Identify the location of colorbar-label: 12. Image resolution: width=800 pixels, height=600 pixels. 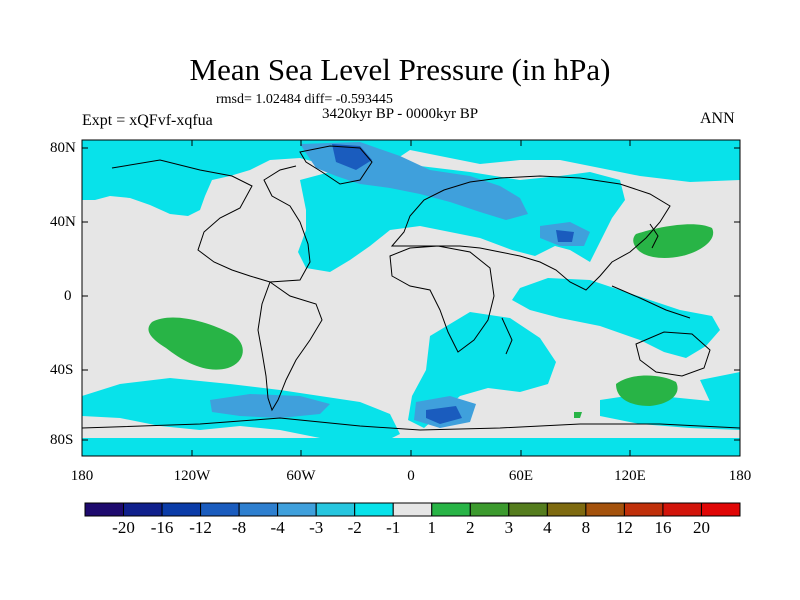
(624, 527).